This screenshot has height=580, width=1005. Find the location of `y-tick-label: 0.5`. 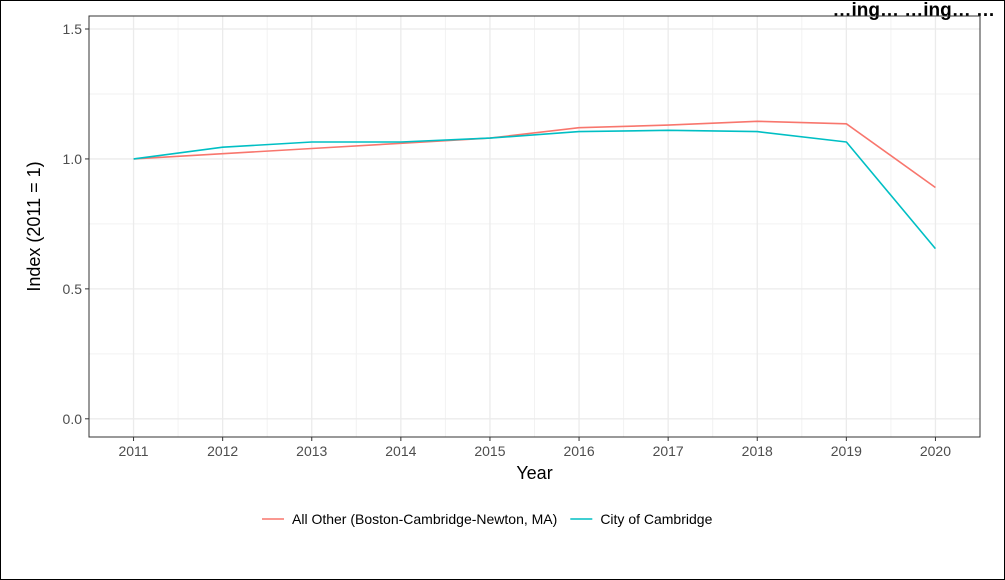

y-tick-label: 0.5 is located at coordinates (73, 289).